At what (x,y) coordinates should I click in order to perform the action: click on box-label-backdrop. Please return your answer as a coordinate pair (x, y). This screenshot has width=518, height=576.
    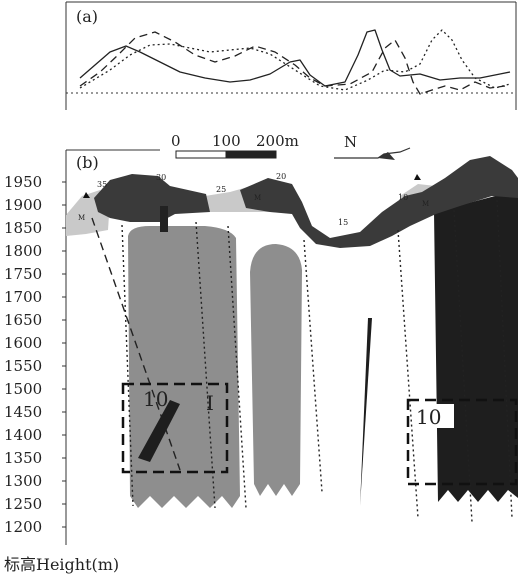
    Looking at the image, I should click on (434, 416).